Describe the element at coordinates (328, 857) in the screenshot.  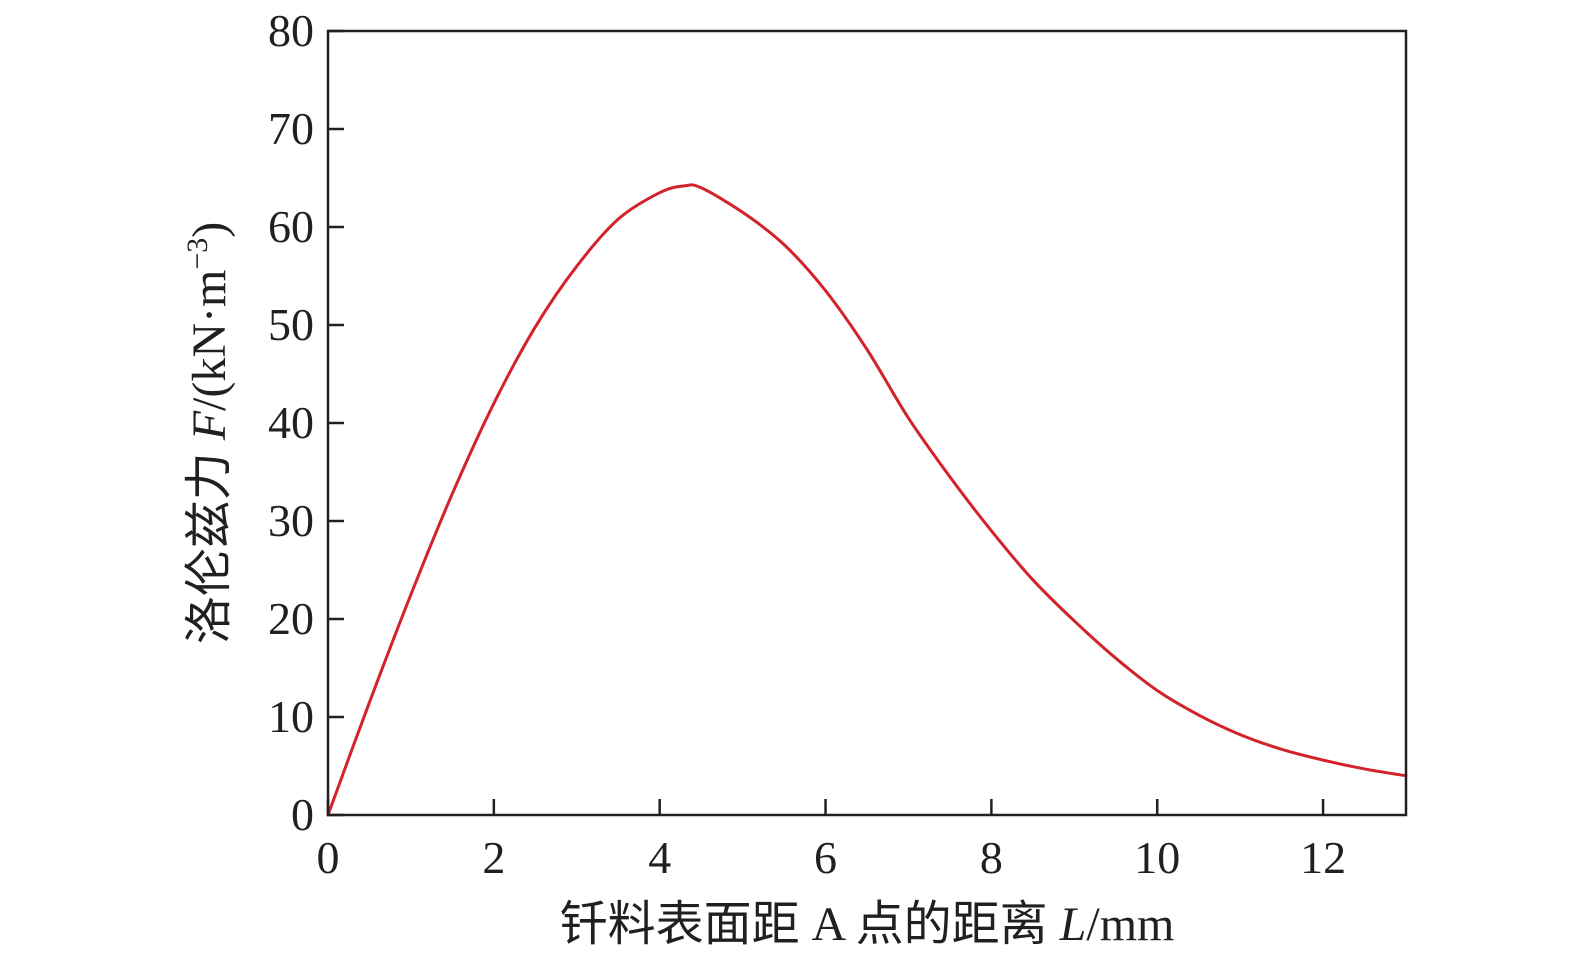
I see `x-tick-label: 0` at that location.